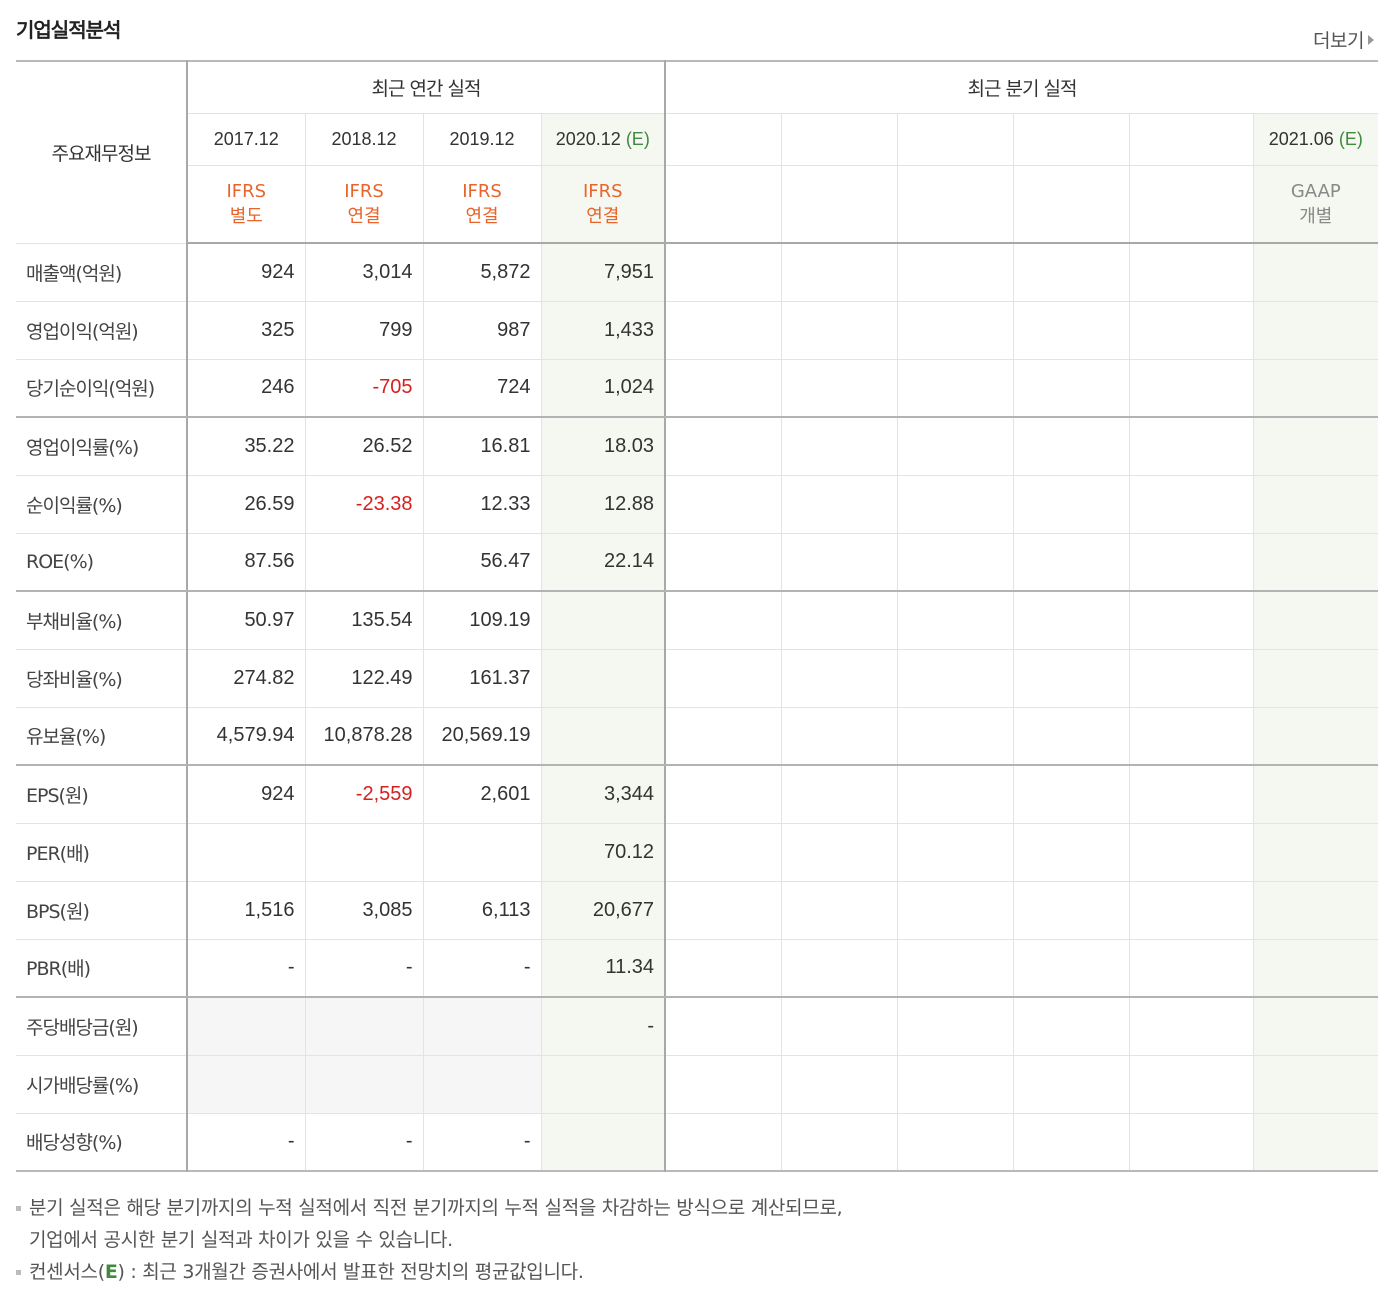 This screenshot has height=1302, width=1394. I want to click on annual-value-cell: 724, so click(482, 388).